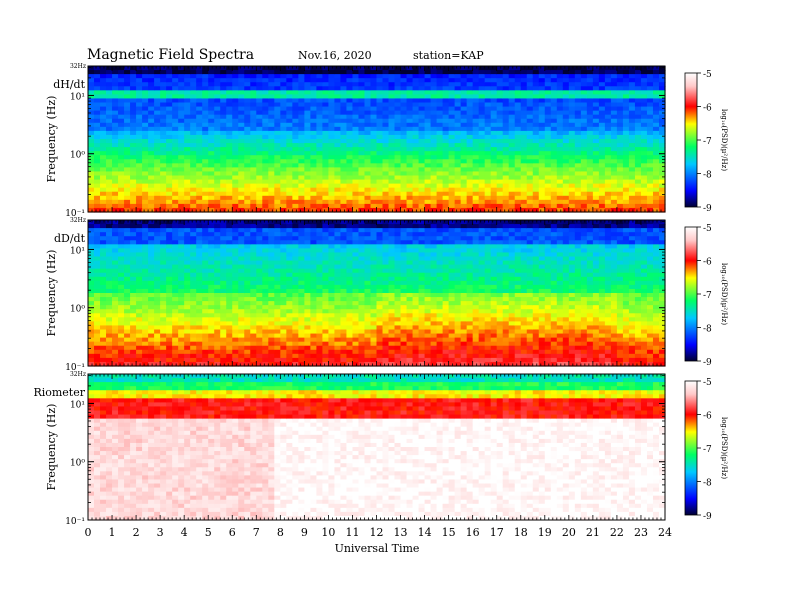 Image resolution: width=792 pixels, height=612 pixels. I want to click on x-tick-label: 7, so click(256, 532).